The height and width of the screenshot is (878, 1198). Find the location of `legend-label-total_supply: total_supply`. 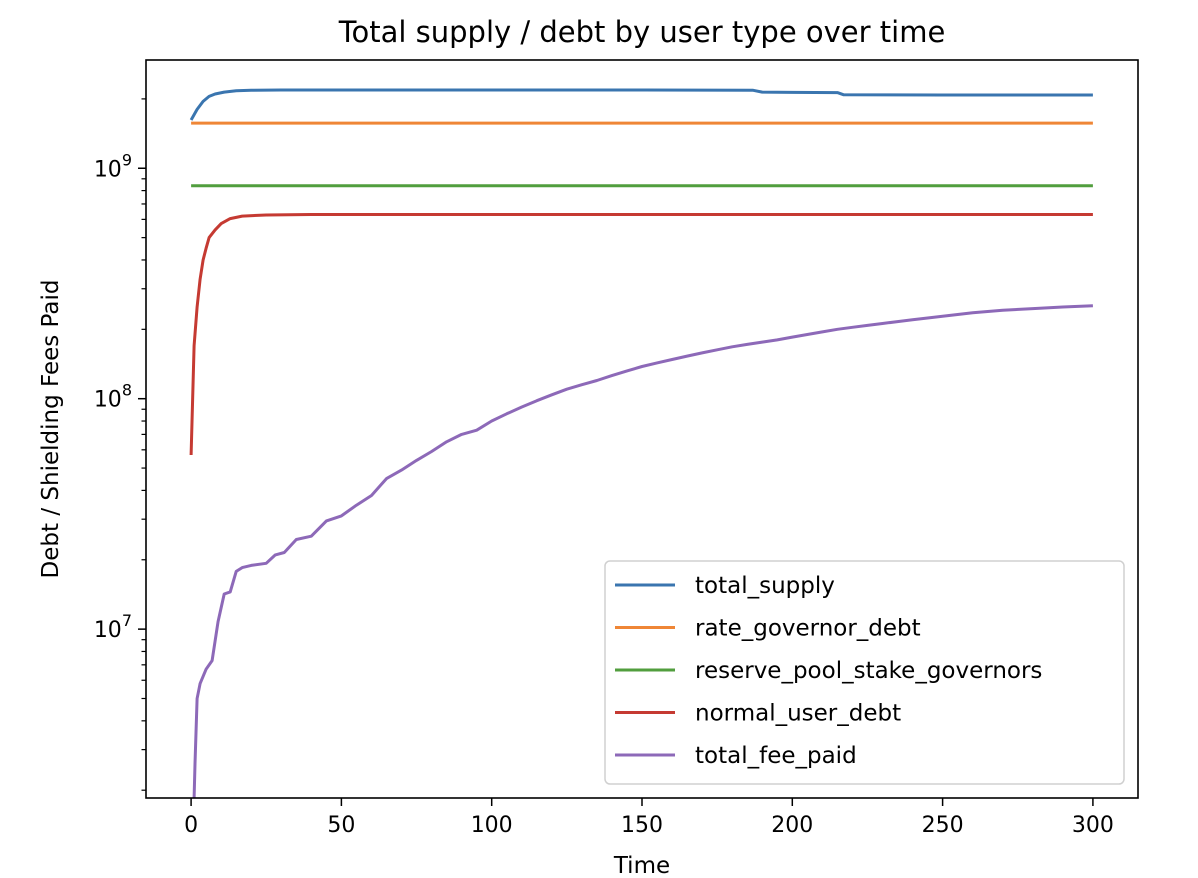

legend-label-total_supply: total_supply is located at coordinates (765, 586).